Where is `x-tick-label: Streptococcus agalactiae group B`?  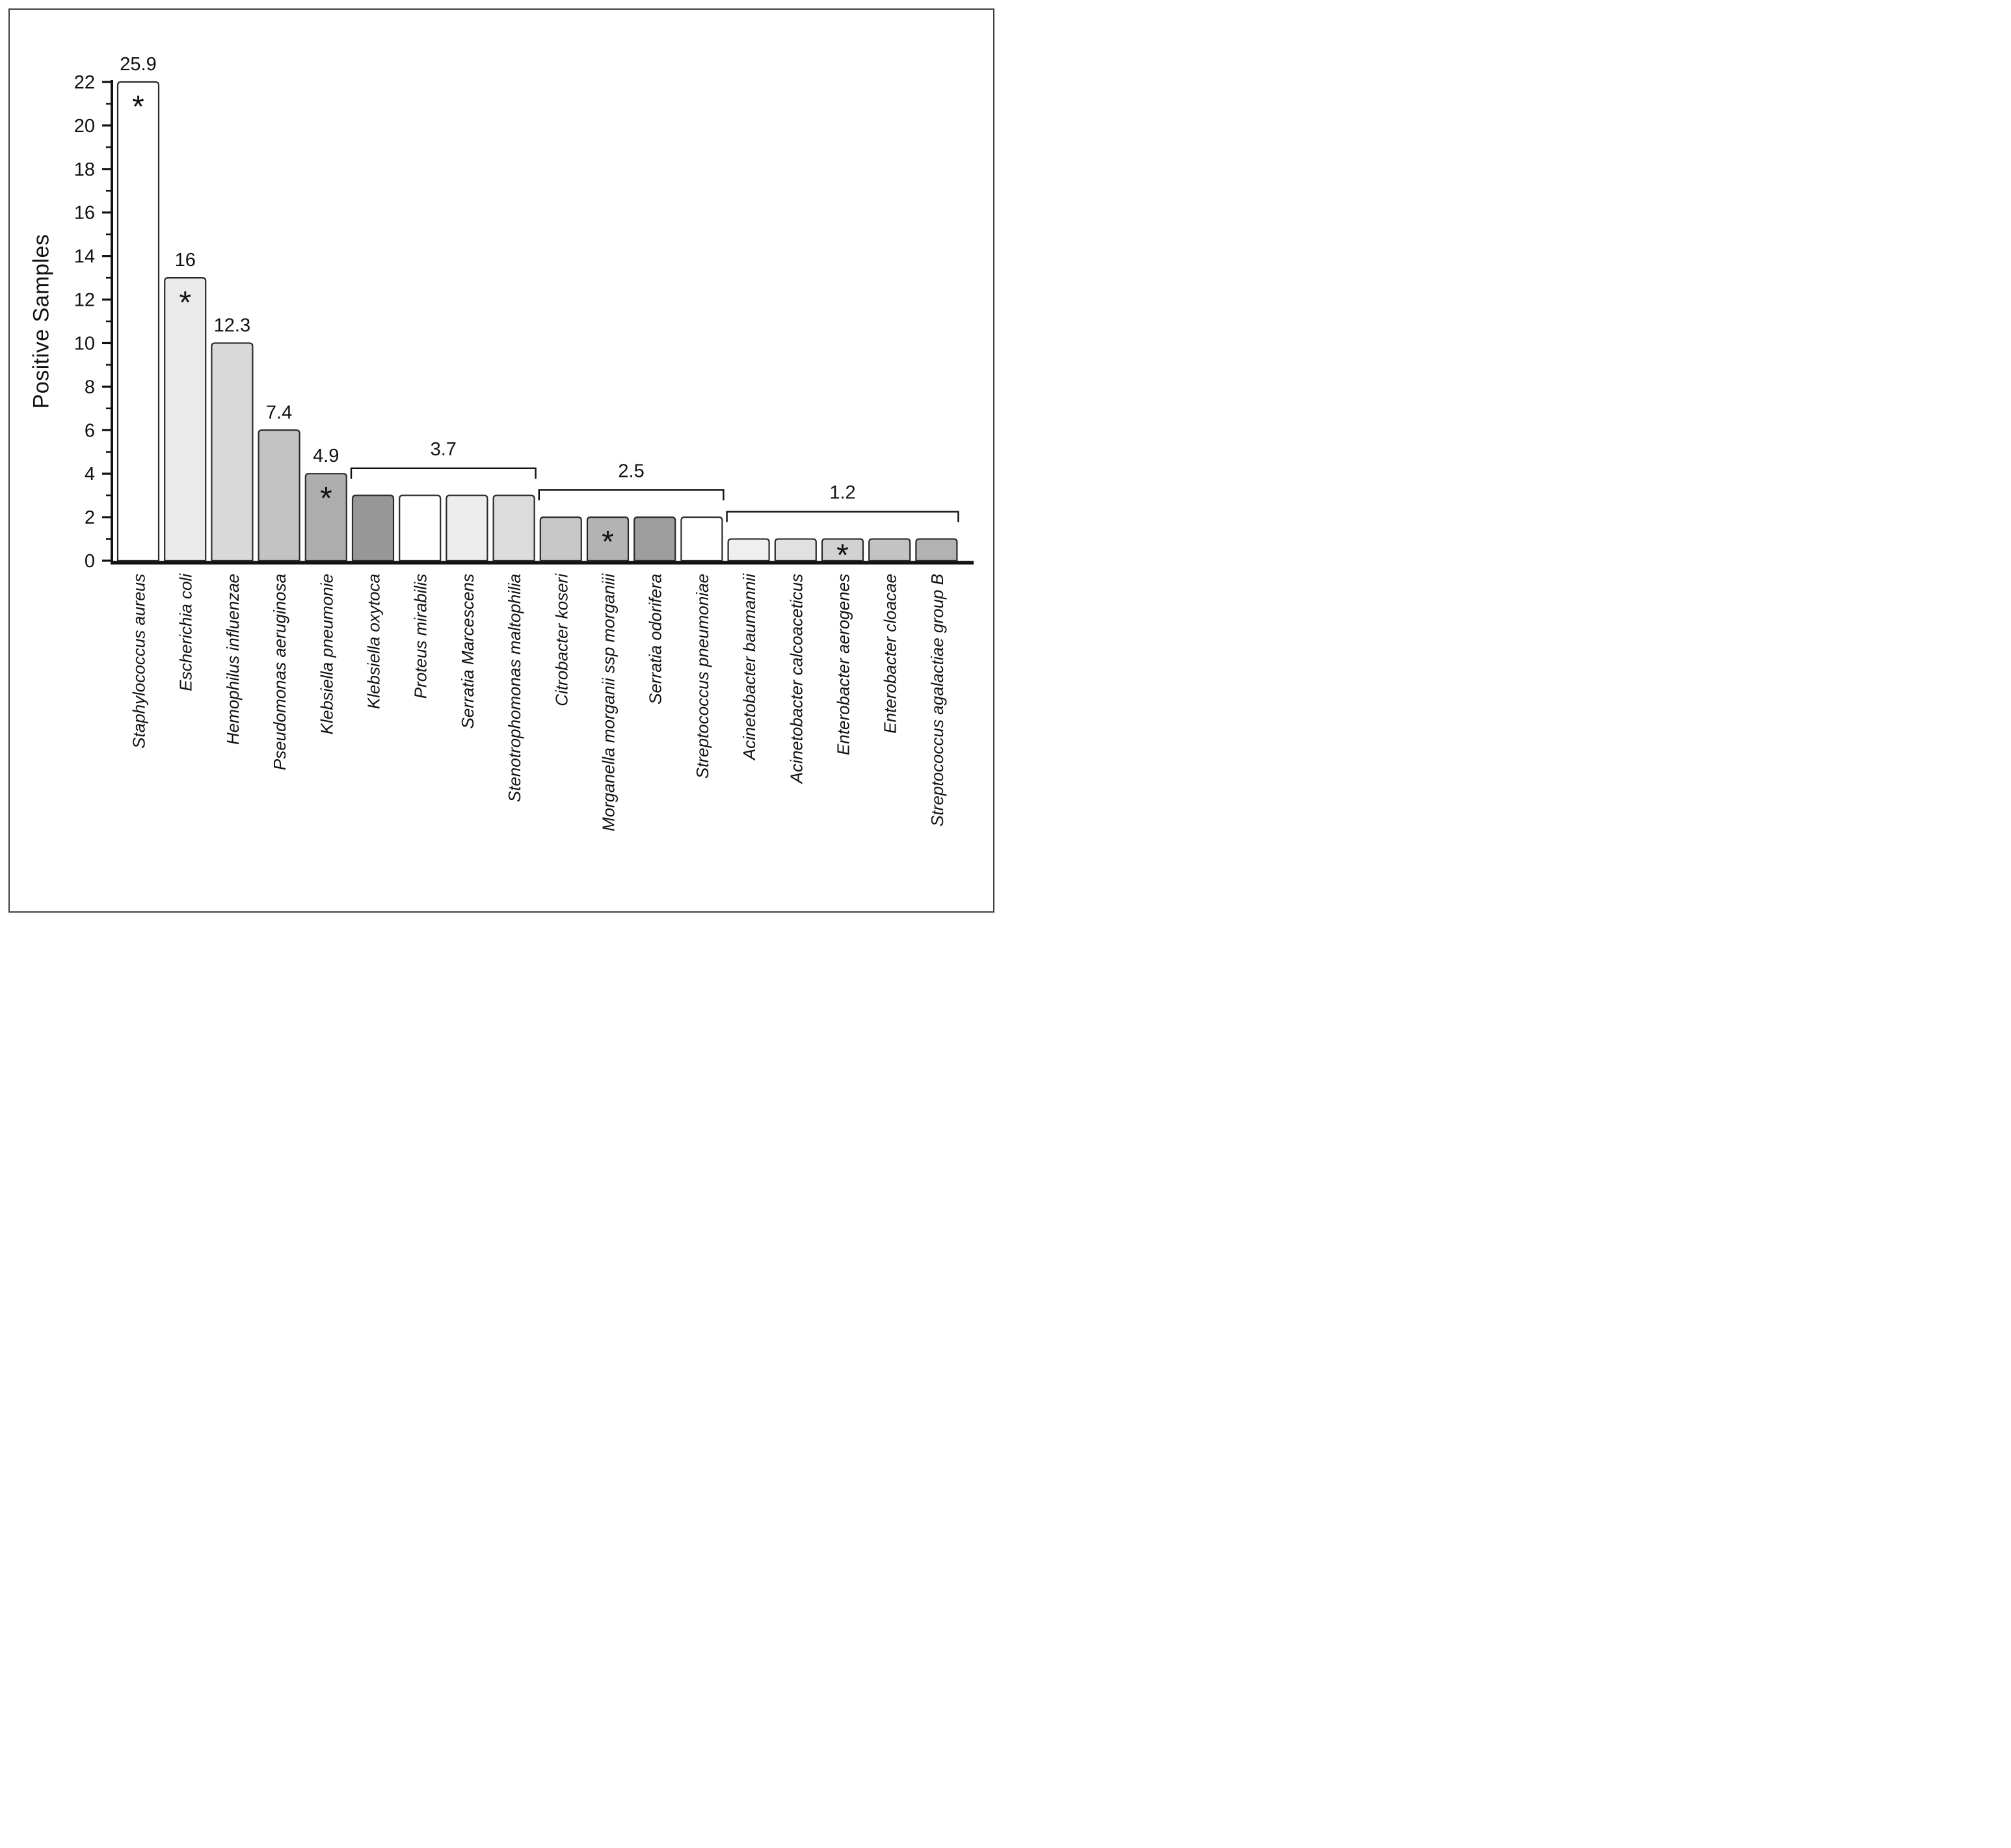
x-tick-label: Streptococcus agalactiae group B is located at coordinates (937, 700).